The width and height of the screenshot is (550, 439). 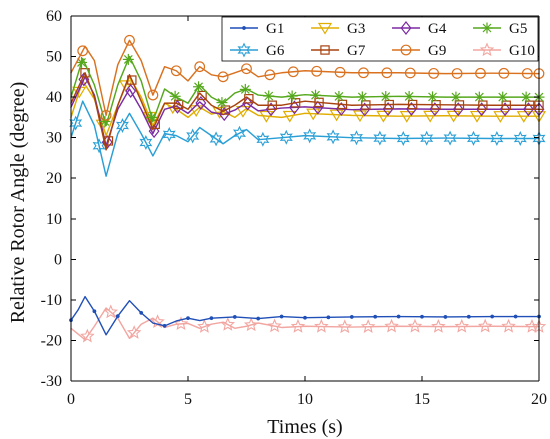 I want to click on series-g1, so click(x=305, y=315).